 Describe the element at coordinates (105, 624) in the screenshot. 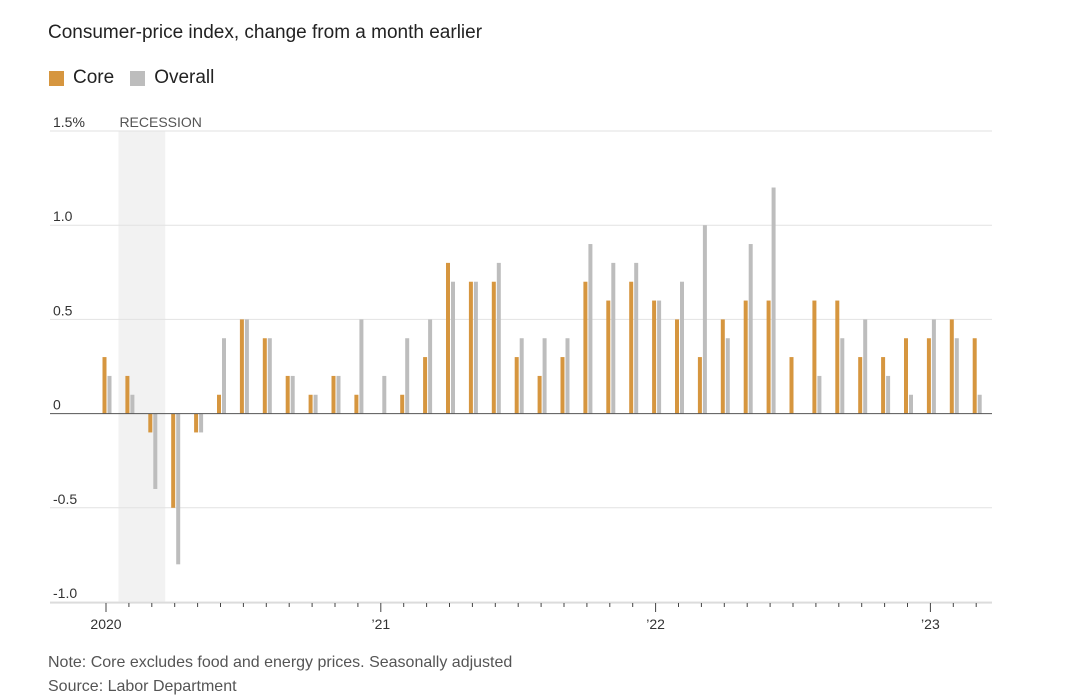

I see `x-tick-label: 2020` at that location.